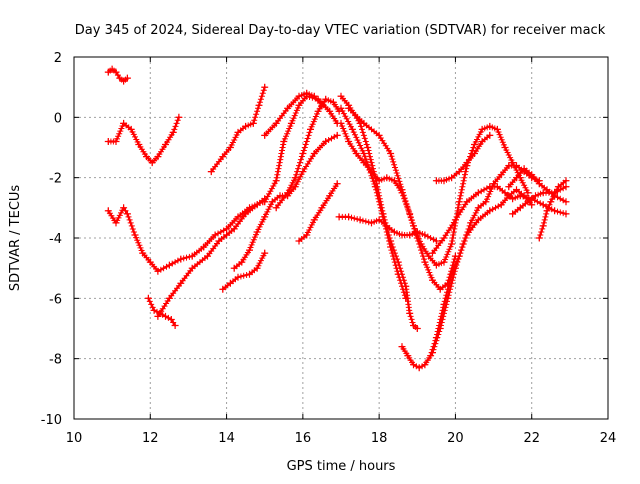 Image resolution: width=640 pixels, height=484 pixels. Describe the element at coordinates (455, 438) in the screenshot. I see `x-tick-label: 20` at that location.